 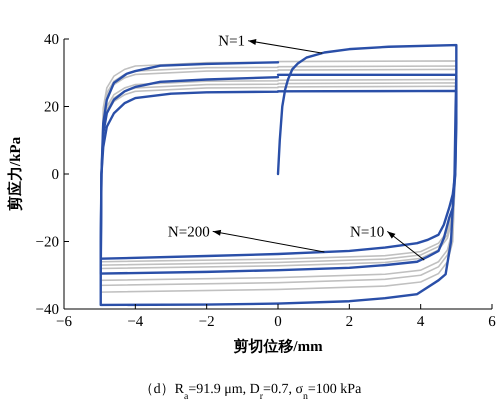 I want to click on x-tick-label: 2, so click(x=350, y=322).